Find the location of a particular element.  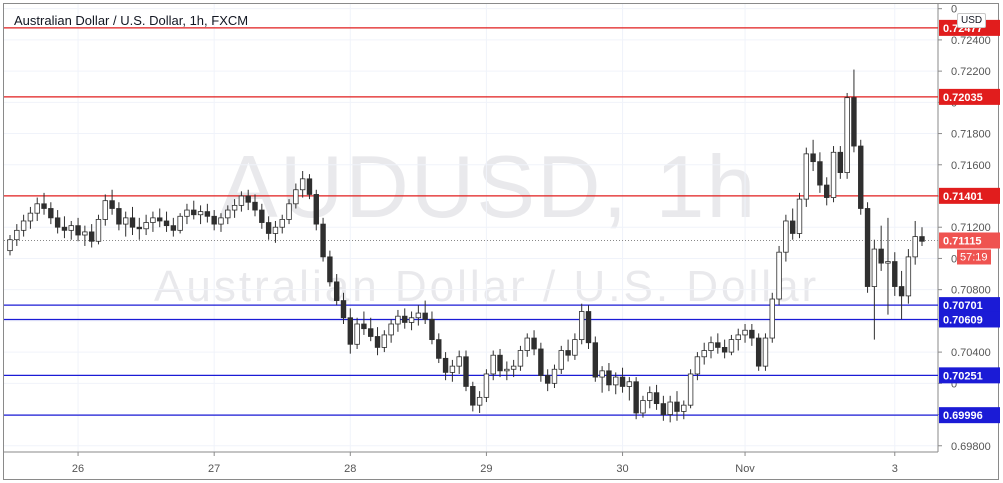

y-tick-label: 0.72200 is located at coordinates (971, 72).